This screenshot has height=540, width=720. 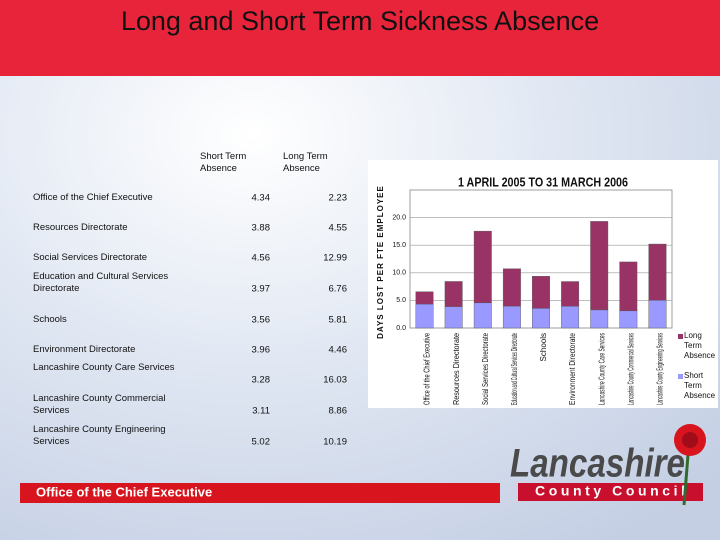 I want to click on column-header: Short Term Absence, so click(x=223, y=162).